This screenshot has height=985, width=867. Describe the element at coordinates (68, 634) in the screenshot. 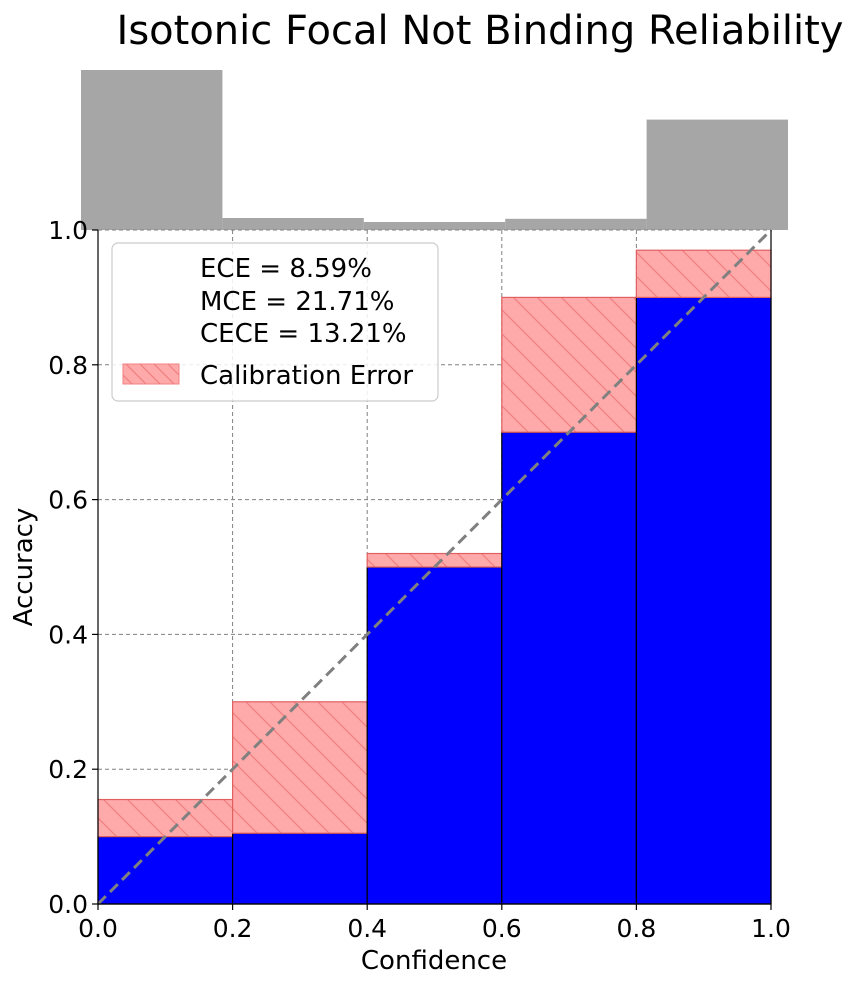

I see `y-tick-label-2: 0.4` at that location.